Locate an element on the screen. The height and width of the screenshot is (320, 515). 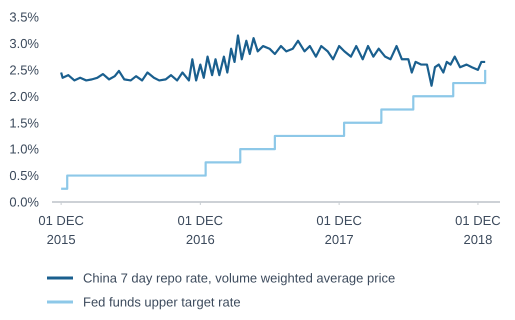
x-tick-label: 01 DEC 2016 is located at coordinates (201, 230).